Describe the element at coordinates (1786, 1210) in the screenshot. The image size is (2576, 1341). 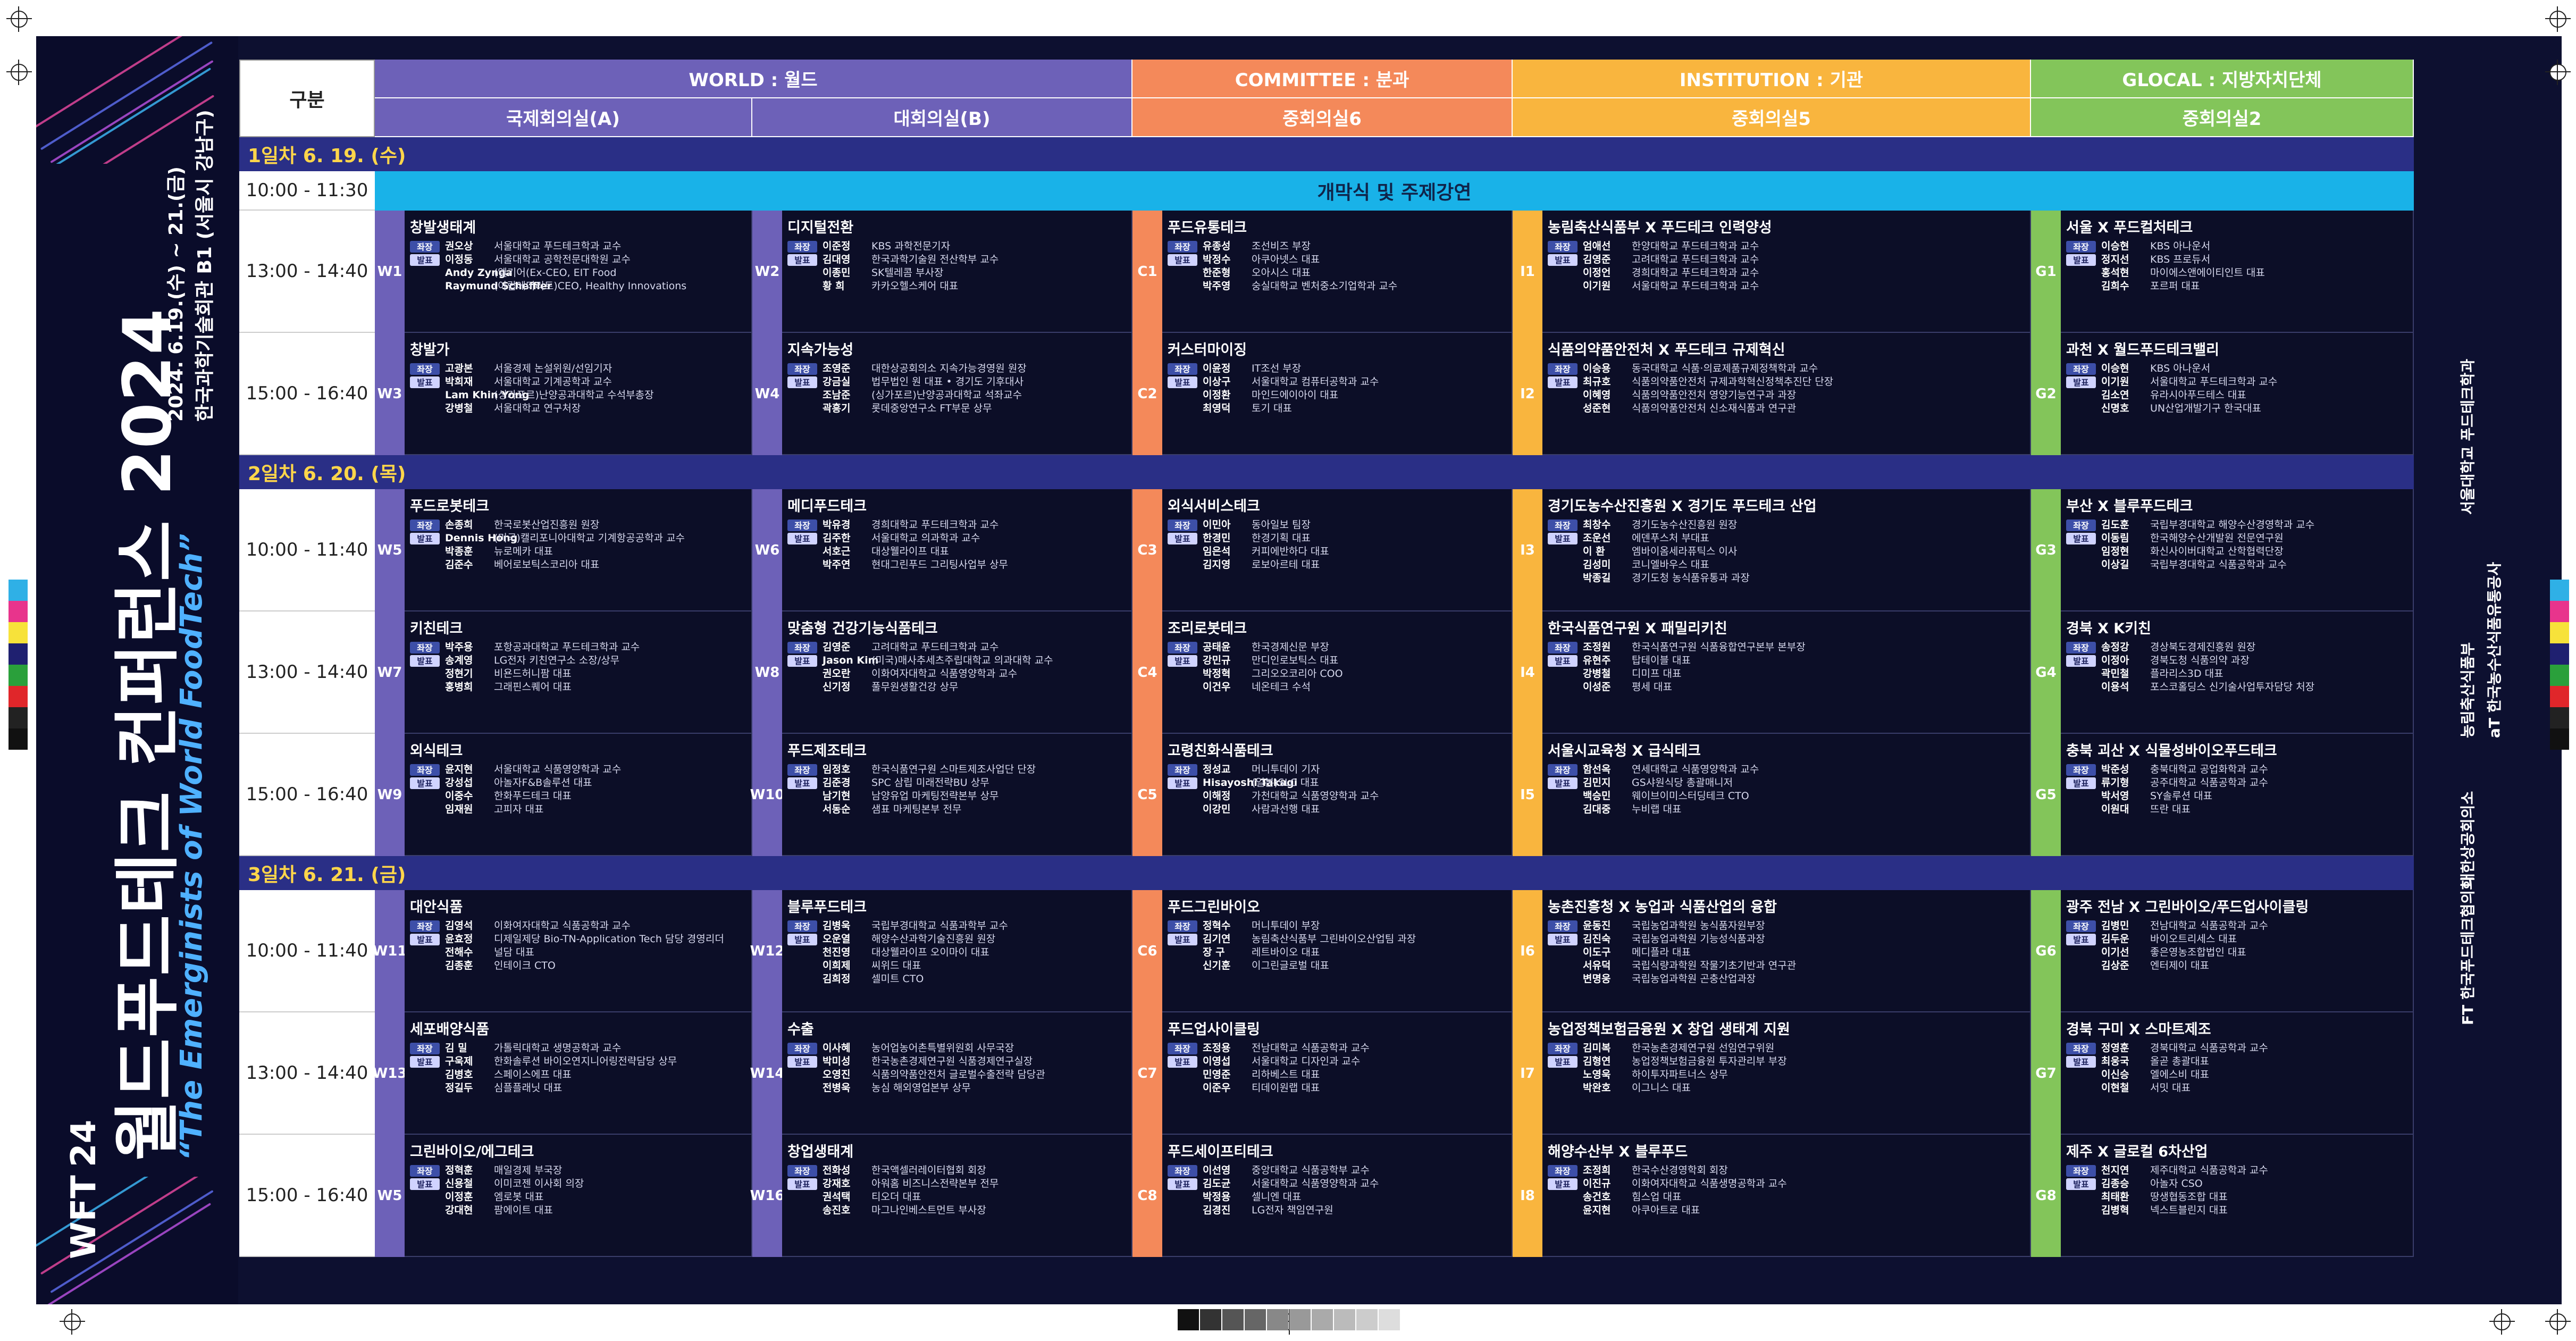
I see `speaker-row: 윤지현 아쿠아트로 대표` at that location.